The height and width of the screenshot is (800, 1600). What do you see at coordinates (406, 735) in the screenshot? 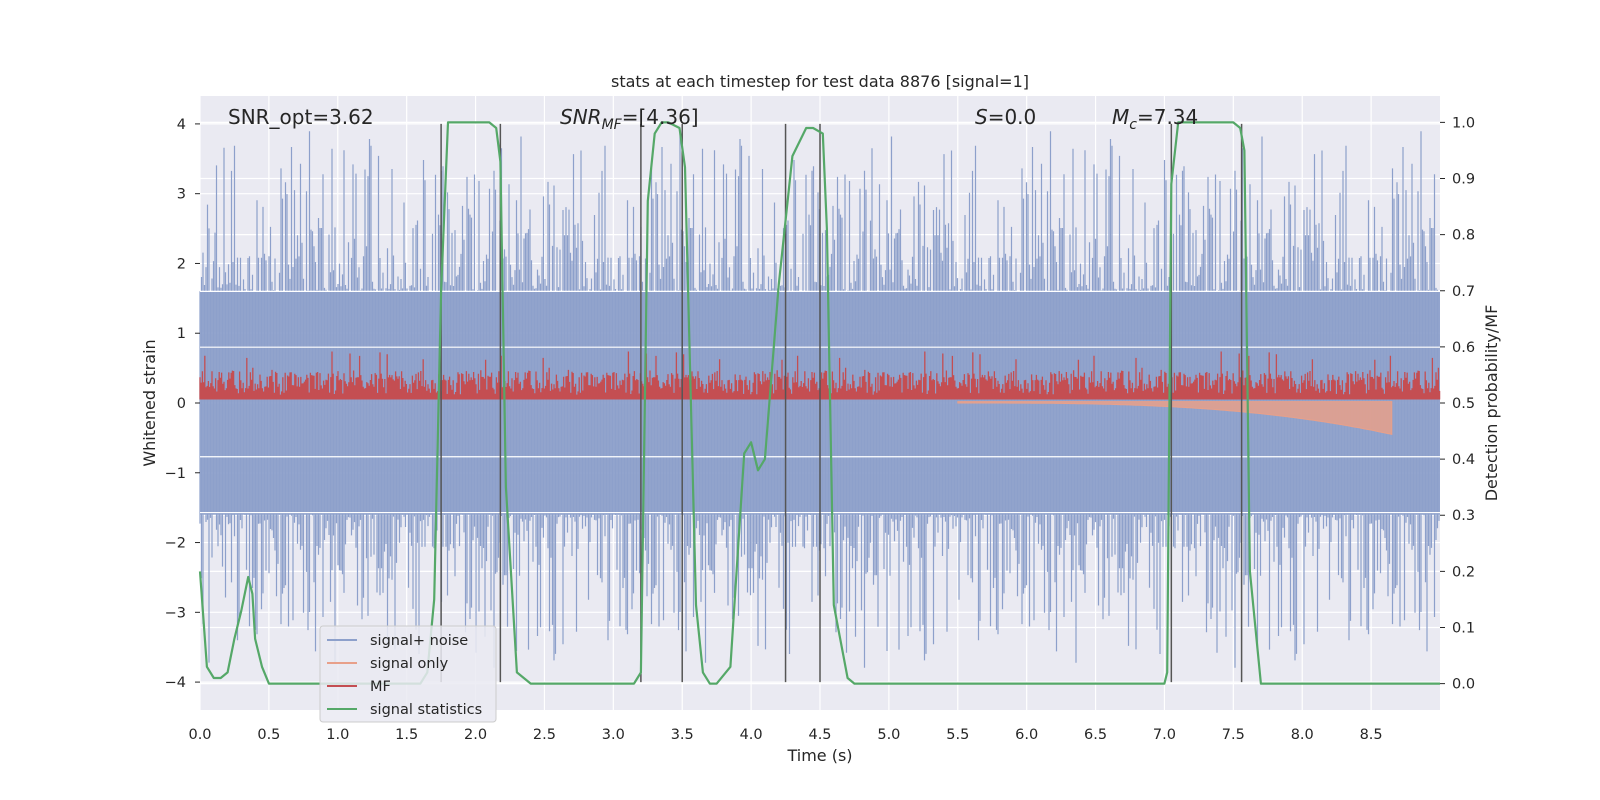
I see `x-tick-label-3: 1.5` at bounding box center [406, 735].